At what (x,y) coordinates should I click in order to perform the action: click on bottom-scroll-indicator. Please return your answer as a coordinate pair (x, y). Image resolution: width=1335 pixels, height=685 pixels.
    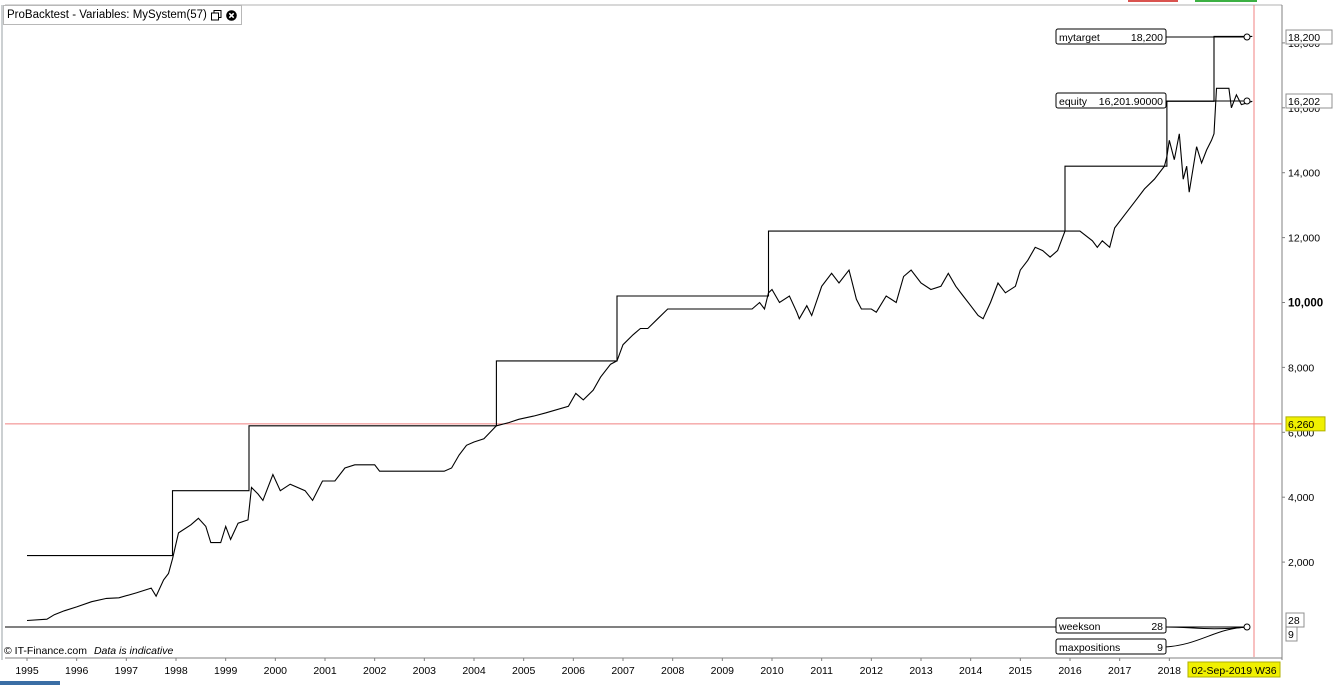
    Looking at the image, I should click on (30, 683).